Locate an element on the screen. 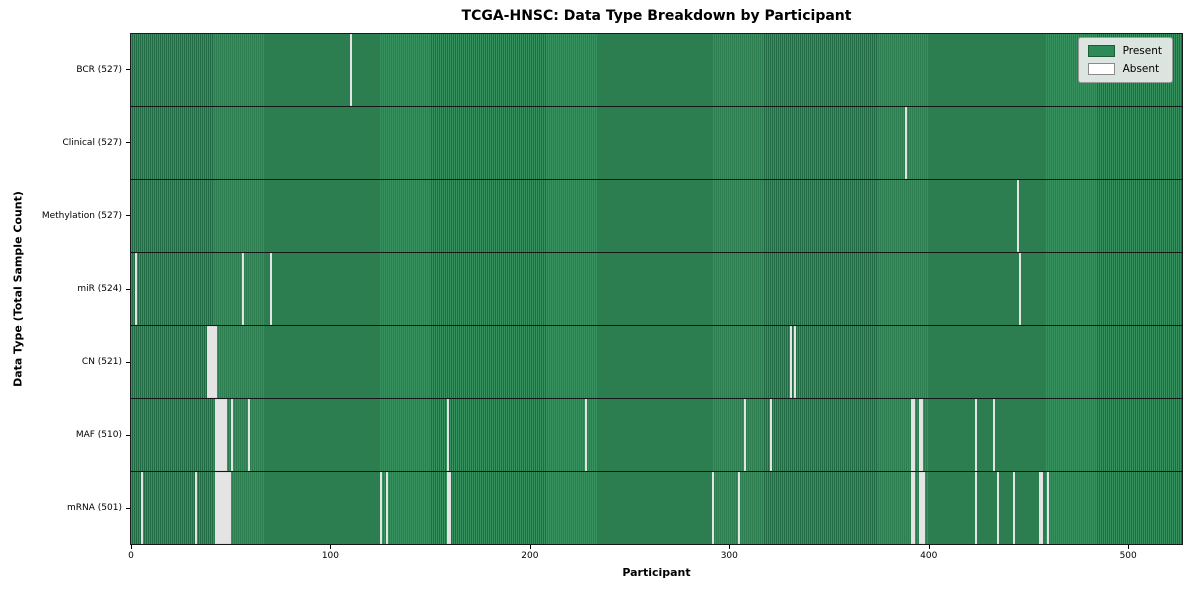  row-cn is located at coordinates (656, 362).